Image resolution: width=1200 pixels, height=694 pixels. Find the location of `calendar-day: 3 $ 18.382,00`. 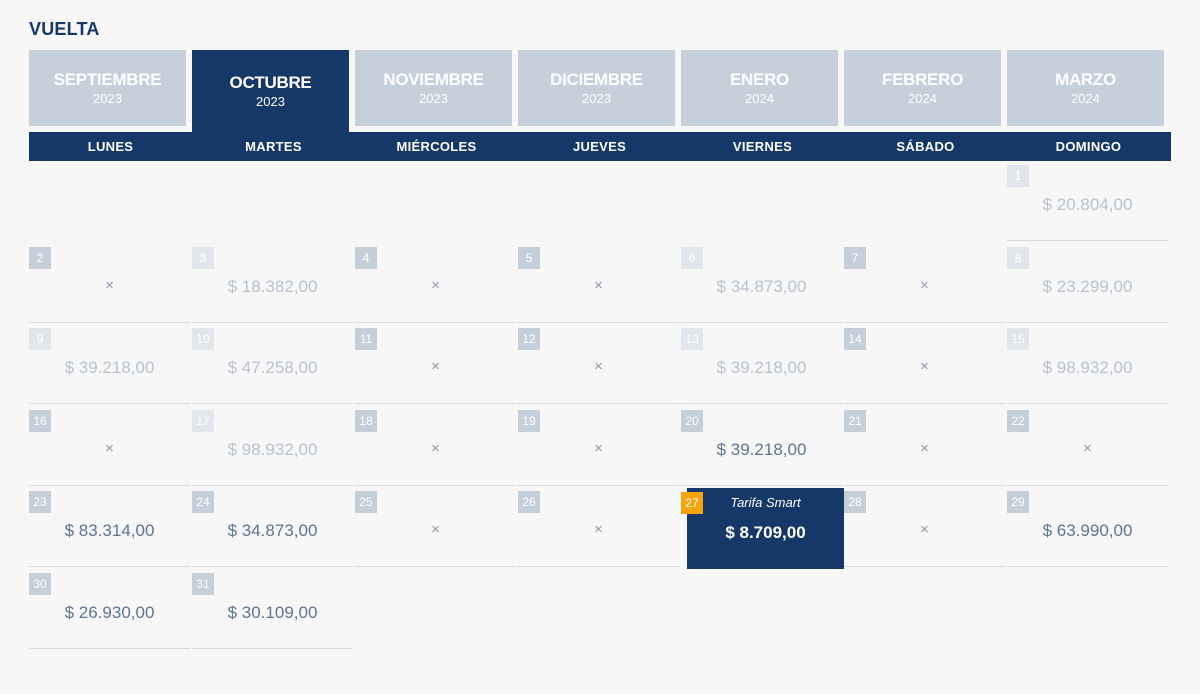

calendar-day: 3 $ 18.382,00 is located at coordinates (272, 283).